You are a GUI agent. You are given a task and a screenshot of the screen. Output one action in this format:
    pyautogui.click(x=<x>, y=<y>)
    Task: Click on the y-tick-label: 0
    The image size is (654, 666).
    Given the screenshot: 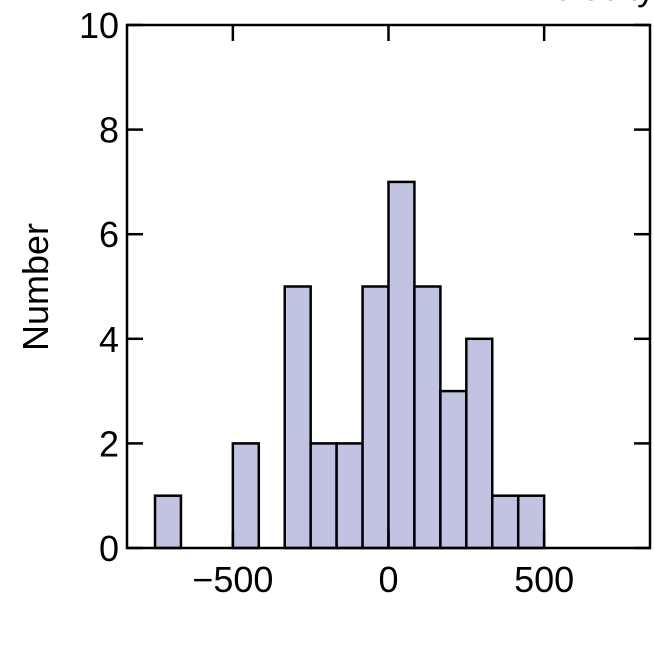 What is the action you would take?
    pyautogui.click(x=109, y=548)
    